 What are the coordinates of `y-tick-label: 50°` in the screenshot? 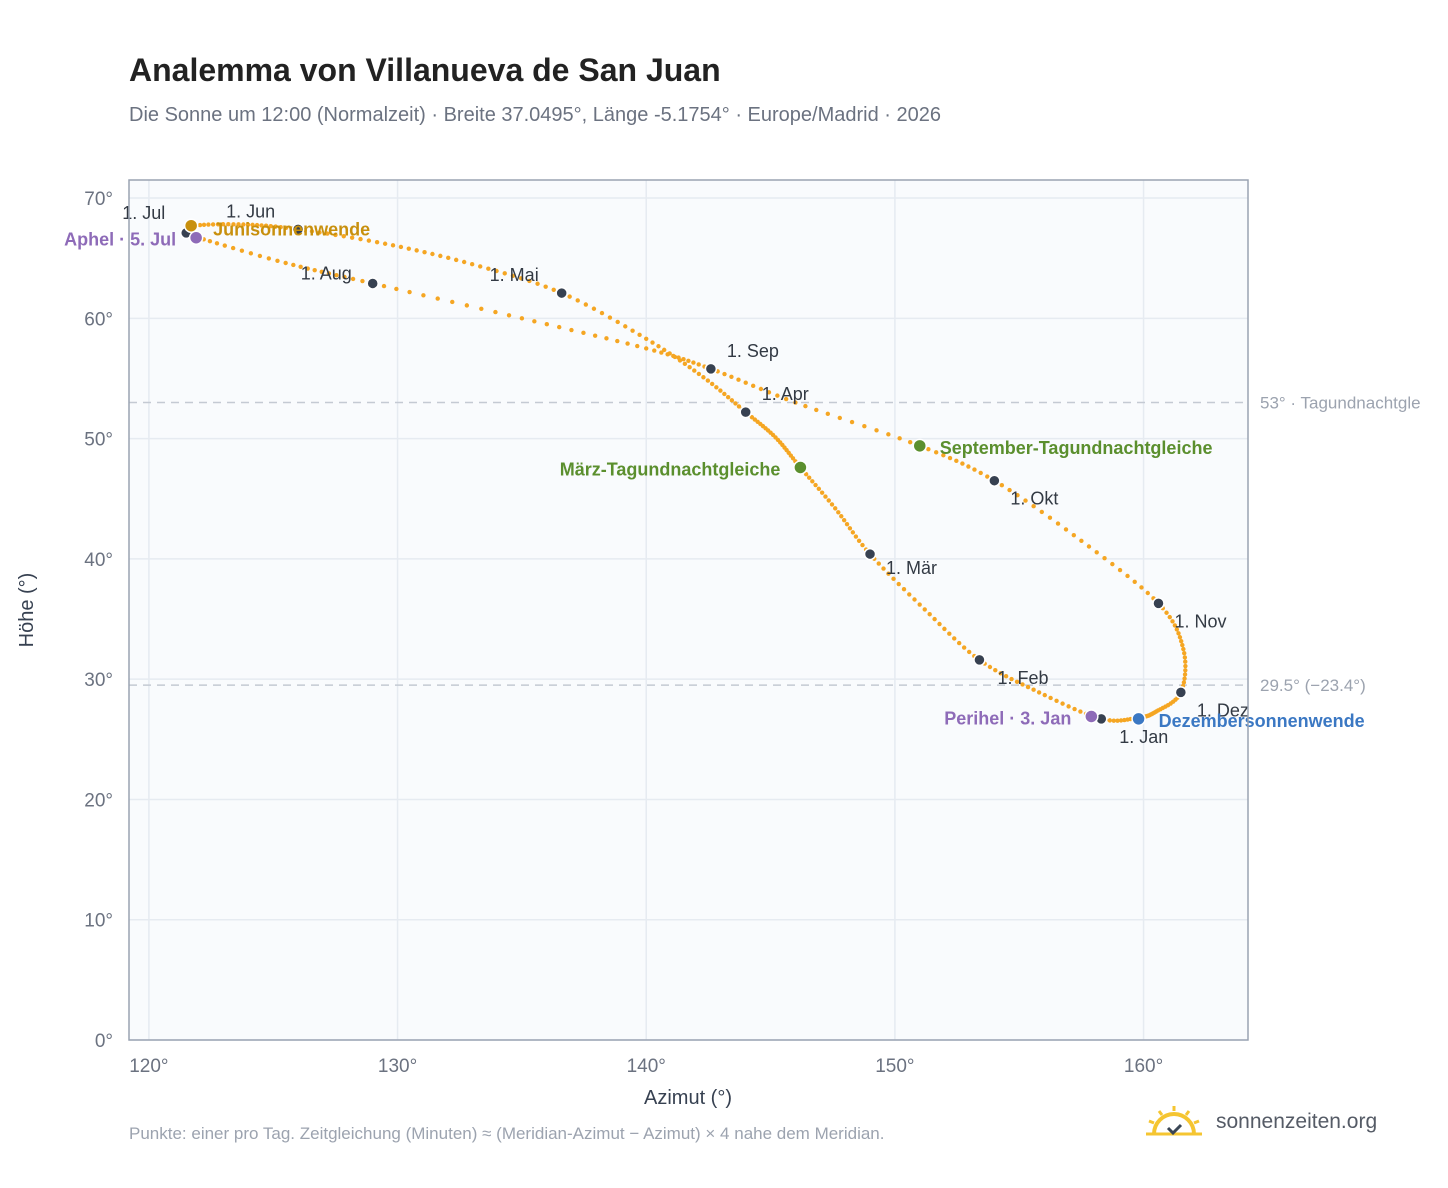 It's located at (98, 440).